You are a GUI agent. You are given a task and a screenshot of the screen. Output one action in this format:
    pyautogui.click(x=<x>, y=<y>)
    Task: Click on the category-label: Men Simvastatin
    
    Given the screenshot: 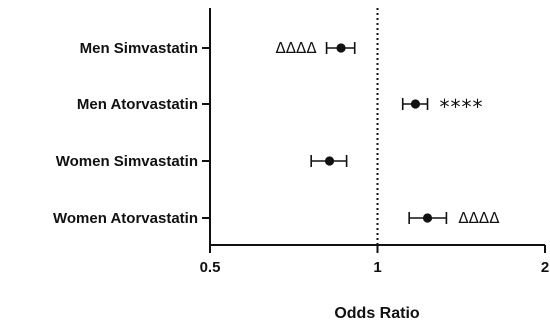 What is the action you would take?
    pyautogui.click(x=139, y=48)
    